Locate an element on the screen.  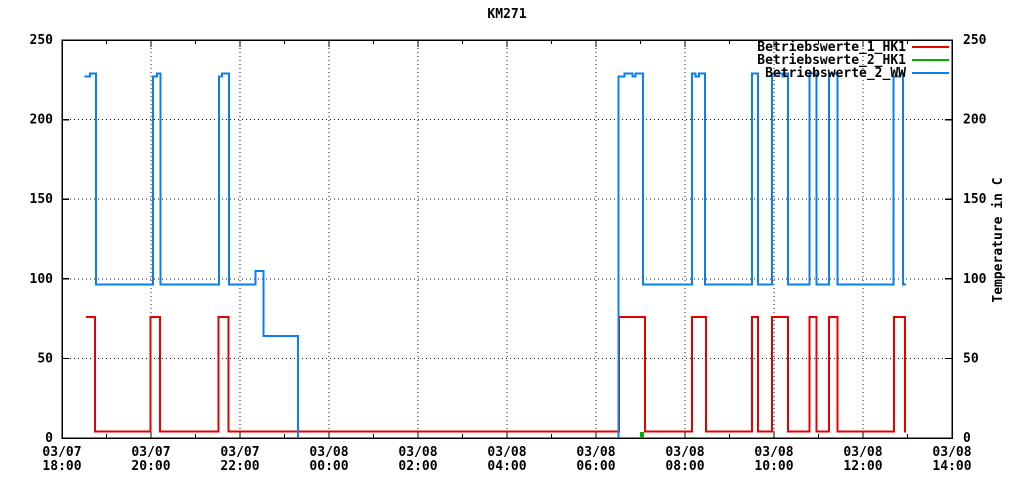
y-tick-label-right: 0 is located at coordinates (967, 438).